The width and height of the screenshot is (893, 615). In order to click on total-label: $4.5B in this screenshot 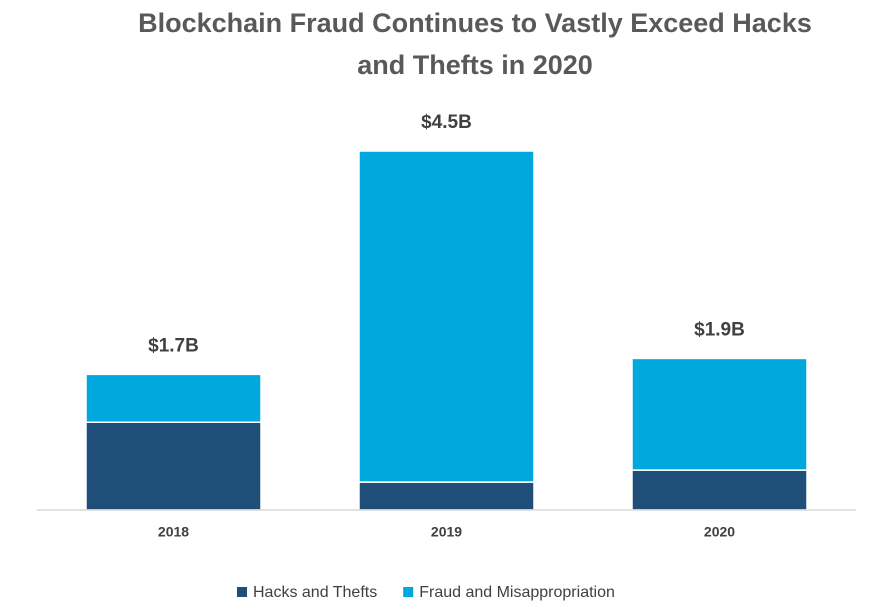, I will do `click(446, 122)`.